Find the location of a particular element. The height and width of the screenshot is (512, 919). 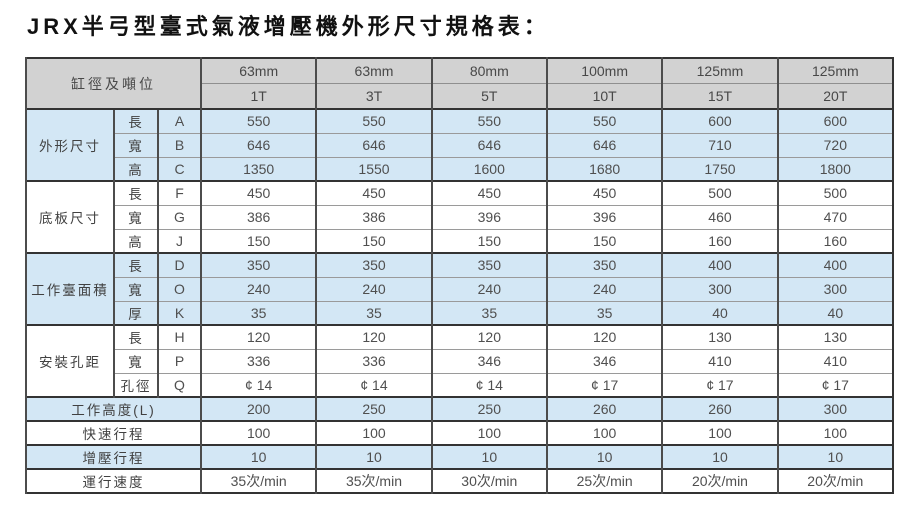

value-cell: 1800 is located at coordinates (834, 168).